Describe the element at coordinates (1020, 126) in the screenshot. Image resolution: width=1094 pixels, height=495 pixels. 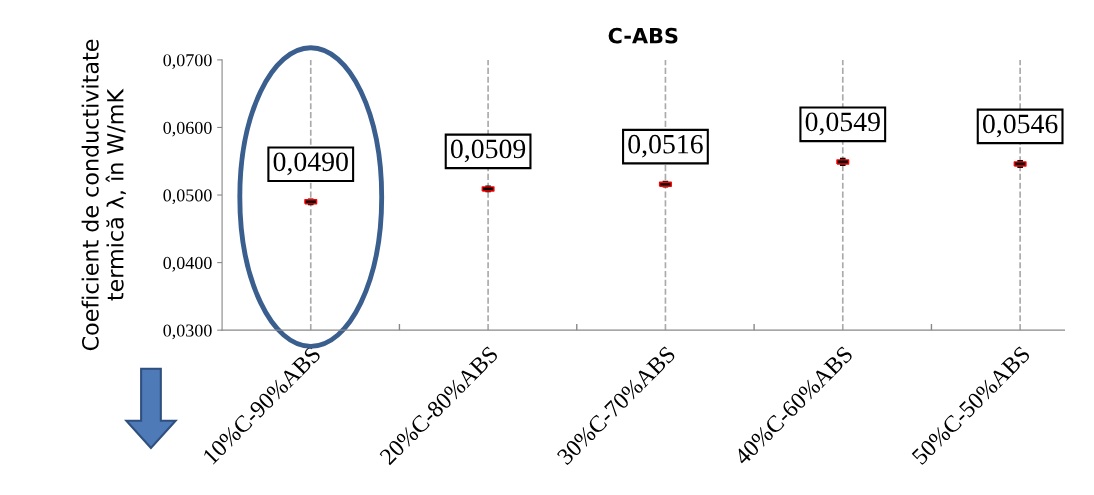
I see `data-label: 0,0546` at that location.